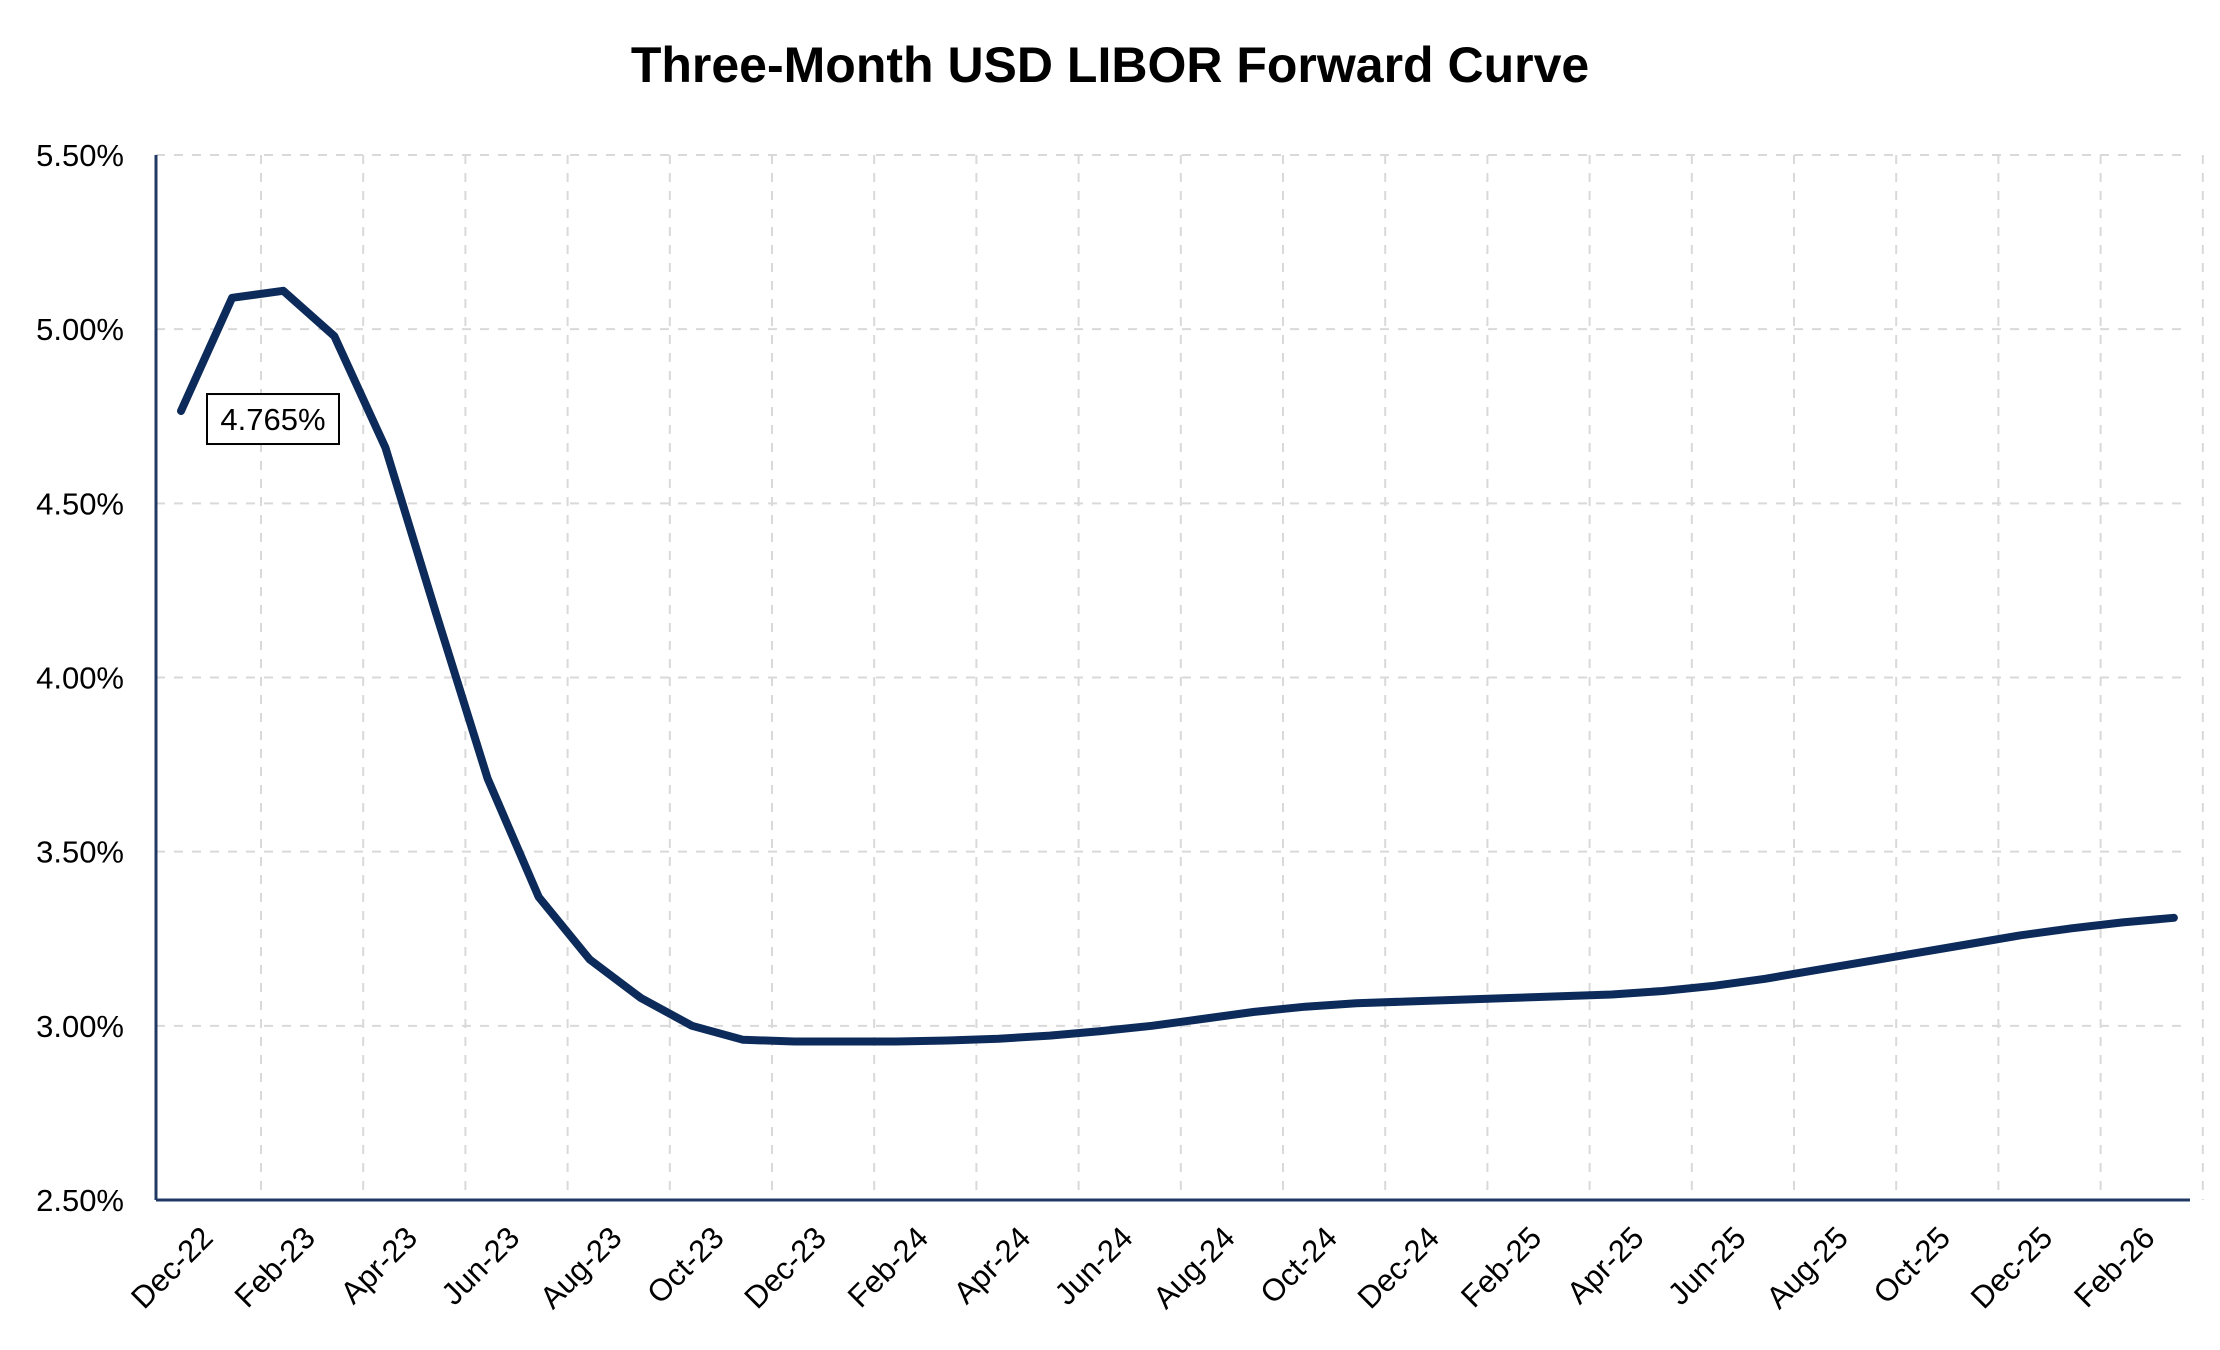 This screenshot has width=2220, height=1350. I want to click on x-tick-label: Apr-24, so click(992, 1265).